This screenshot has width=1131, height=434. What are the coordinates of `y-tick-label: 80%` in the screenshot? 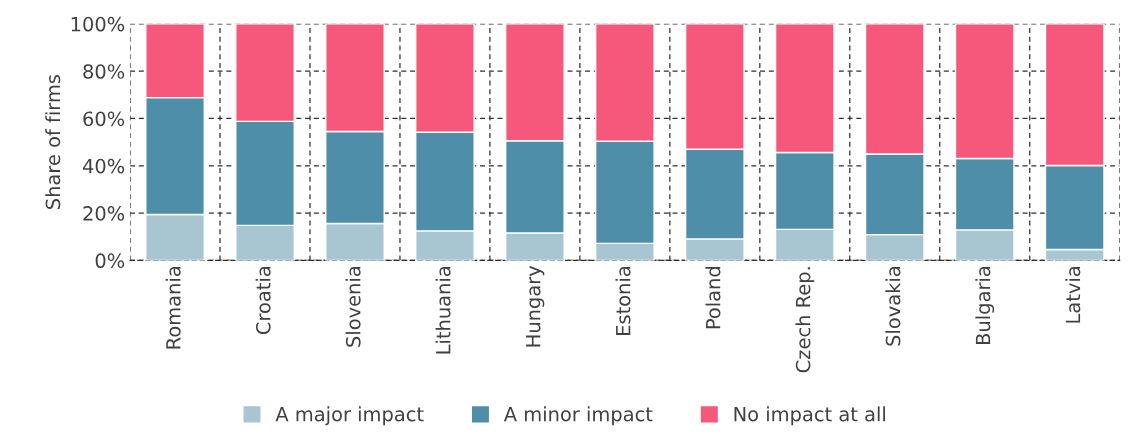 It's located at (104, 71).